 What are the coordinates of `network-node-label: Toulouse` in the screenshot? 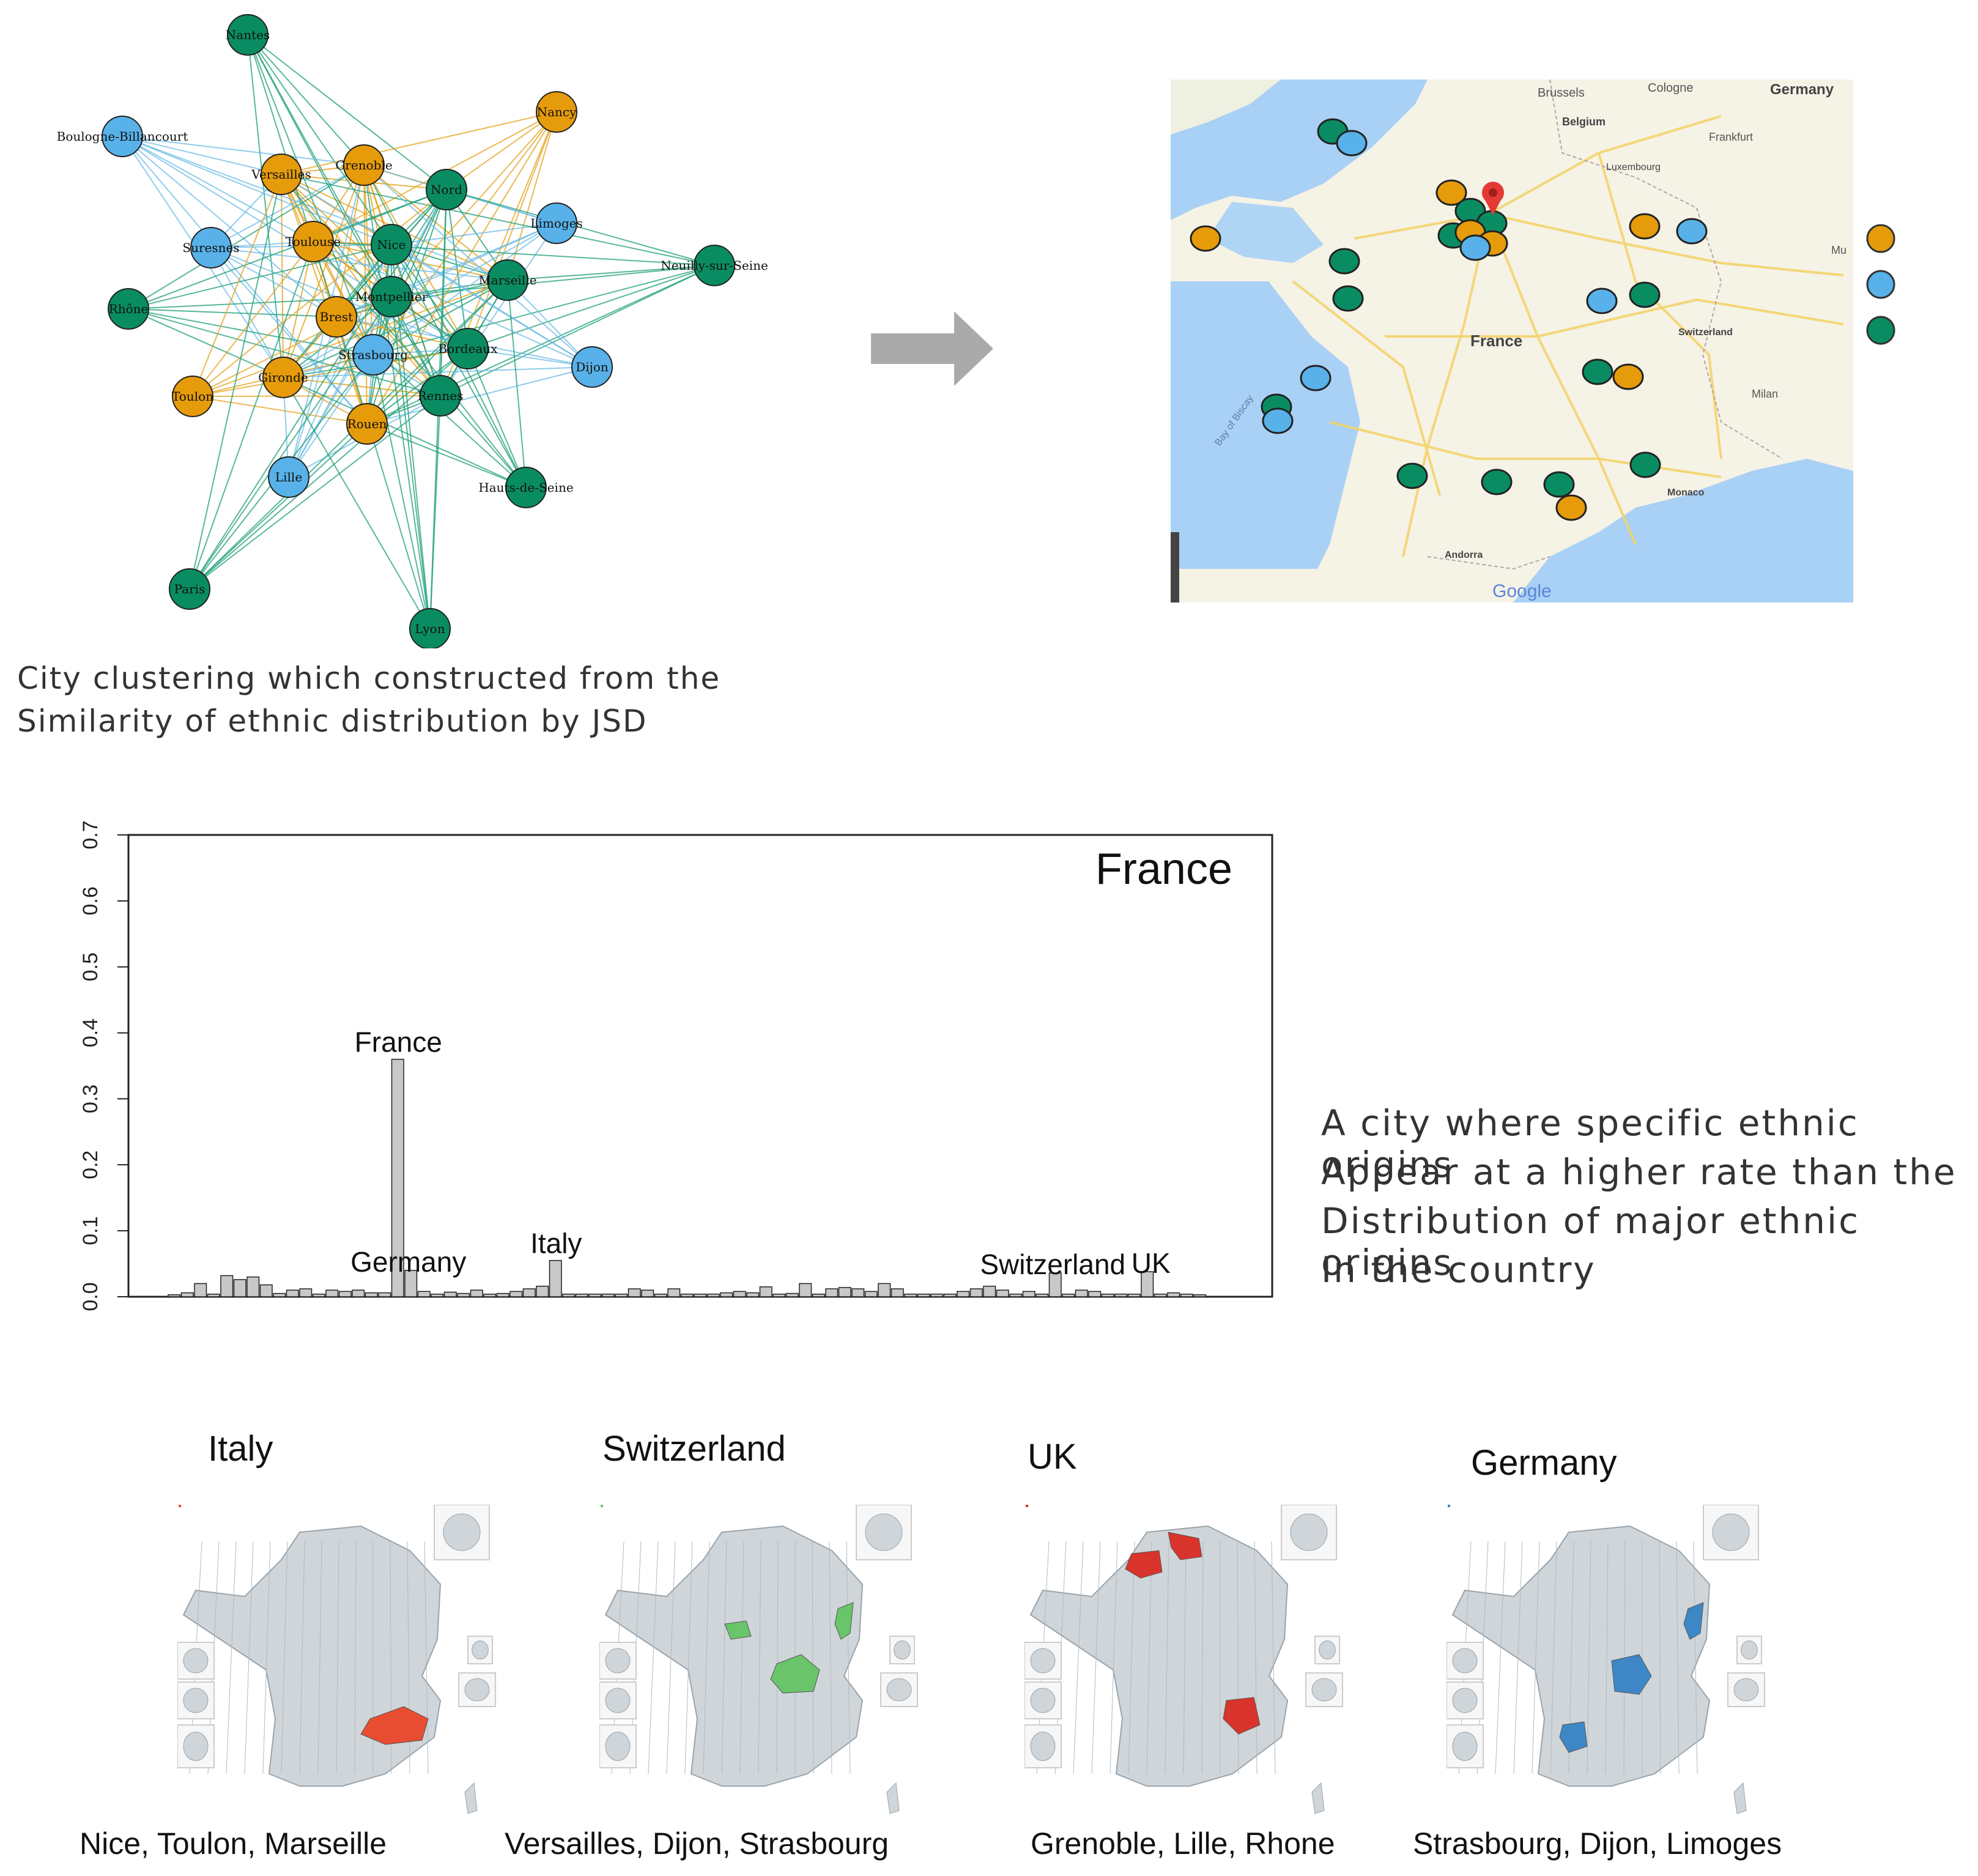 It's located at (313, 241).